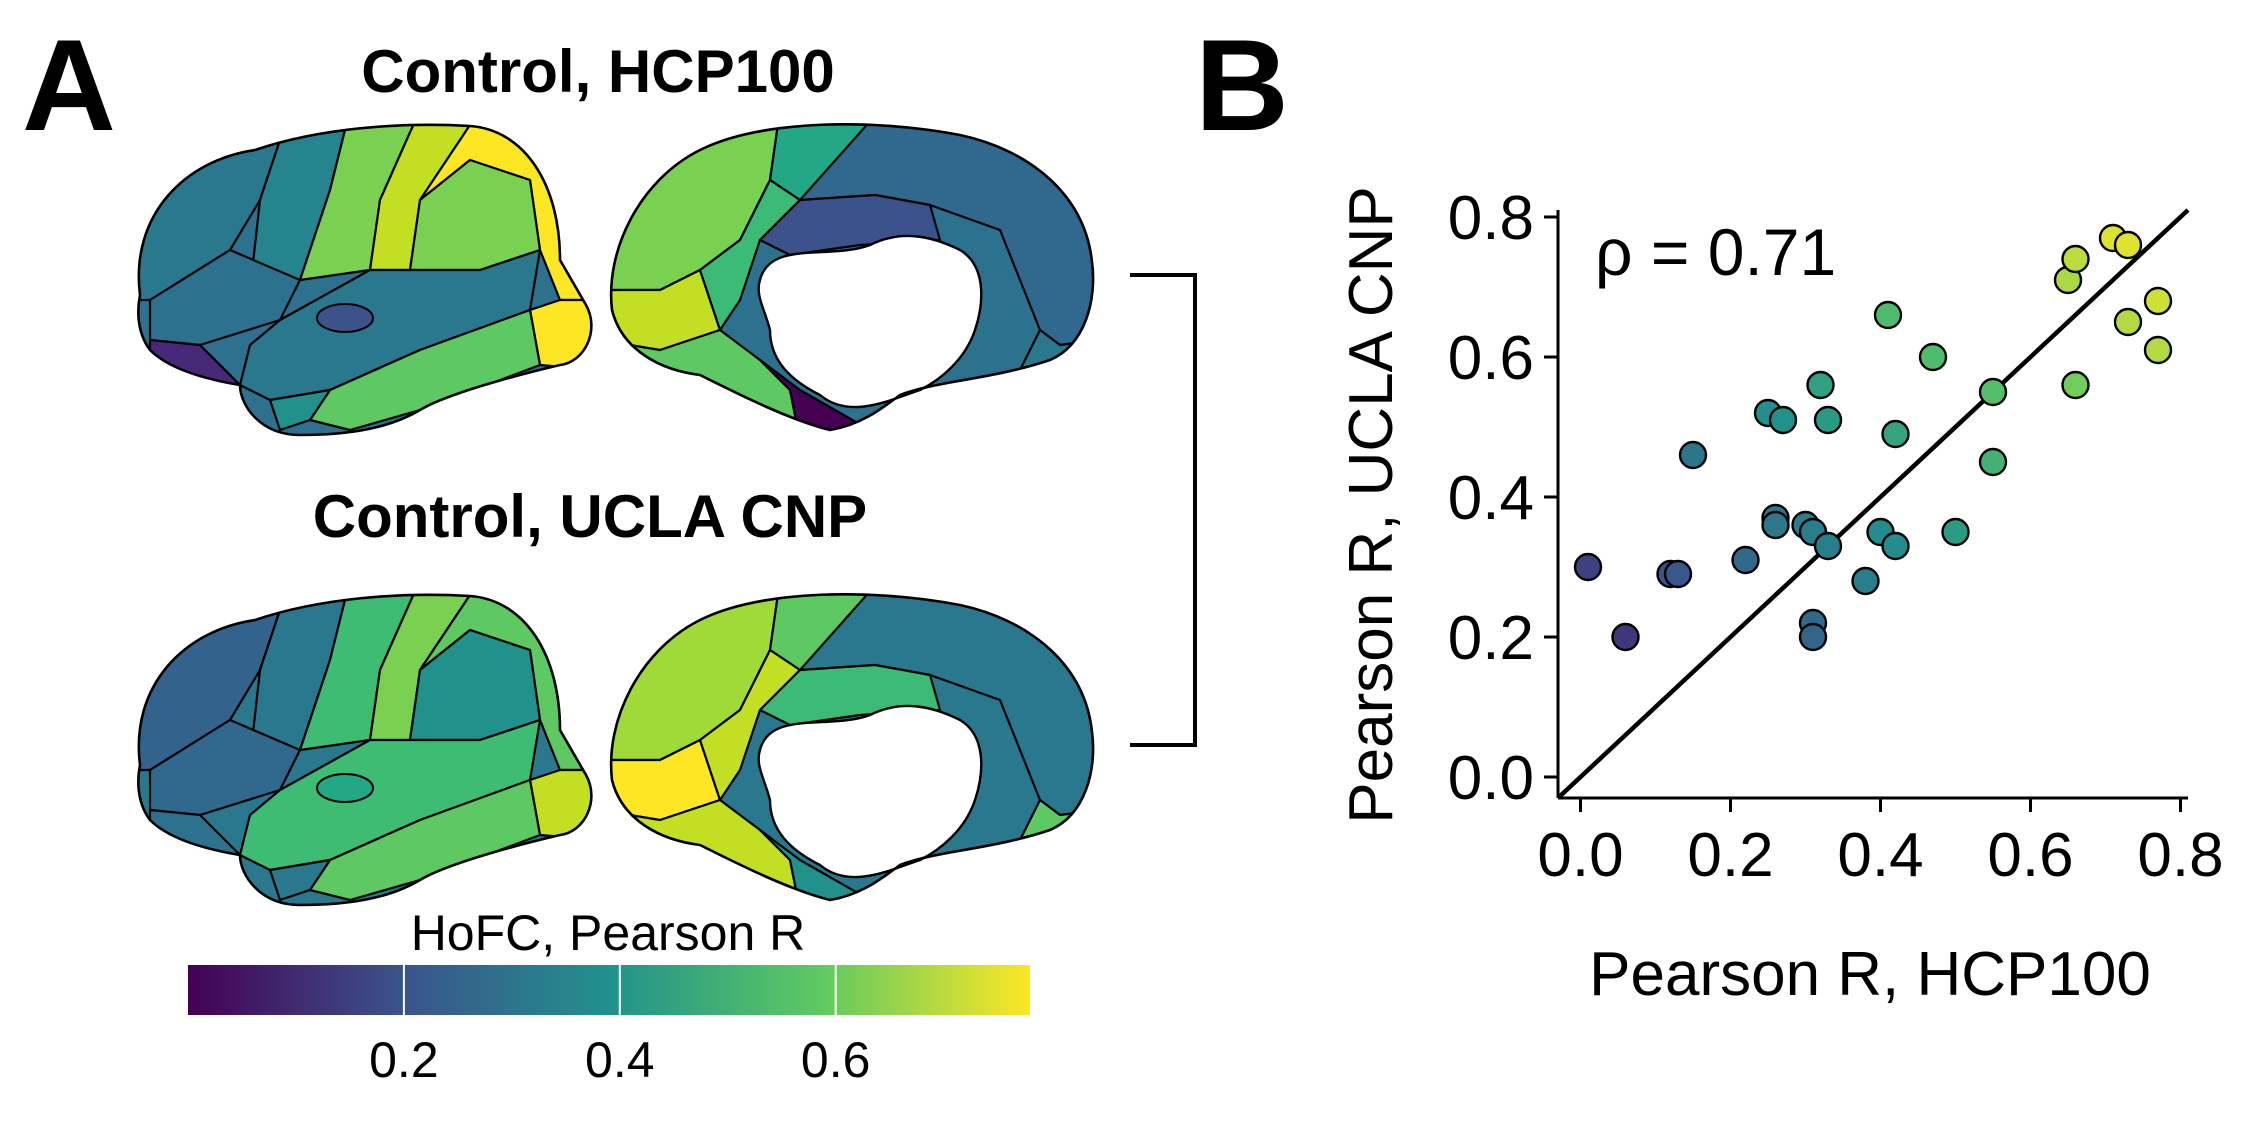 Image resolution: width=2250 pixels, height=1132 pixels. Describe the element at coordinates (1873, 504) in the screenshot. I see `identity-line` at that location.